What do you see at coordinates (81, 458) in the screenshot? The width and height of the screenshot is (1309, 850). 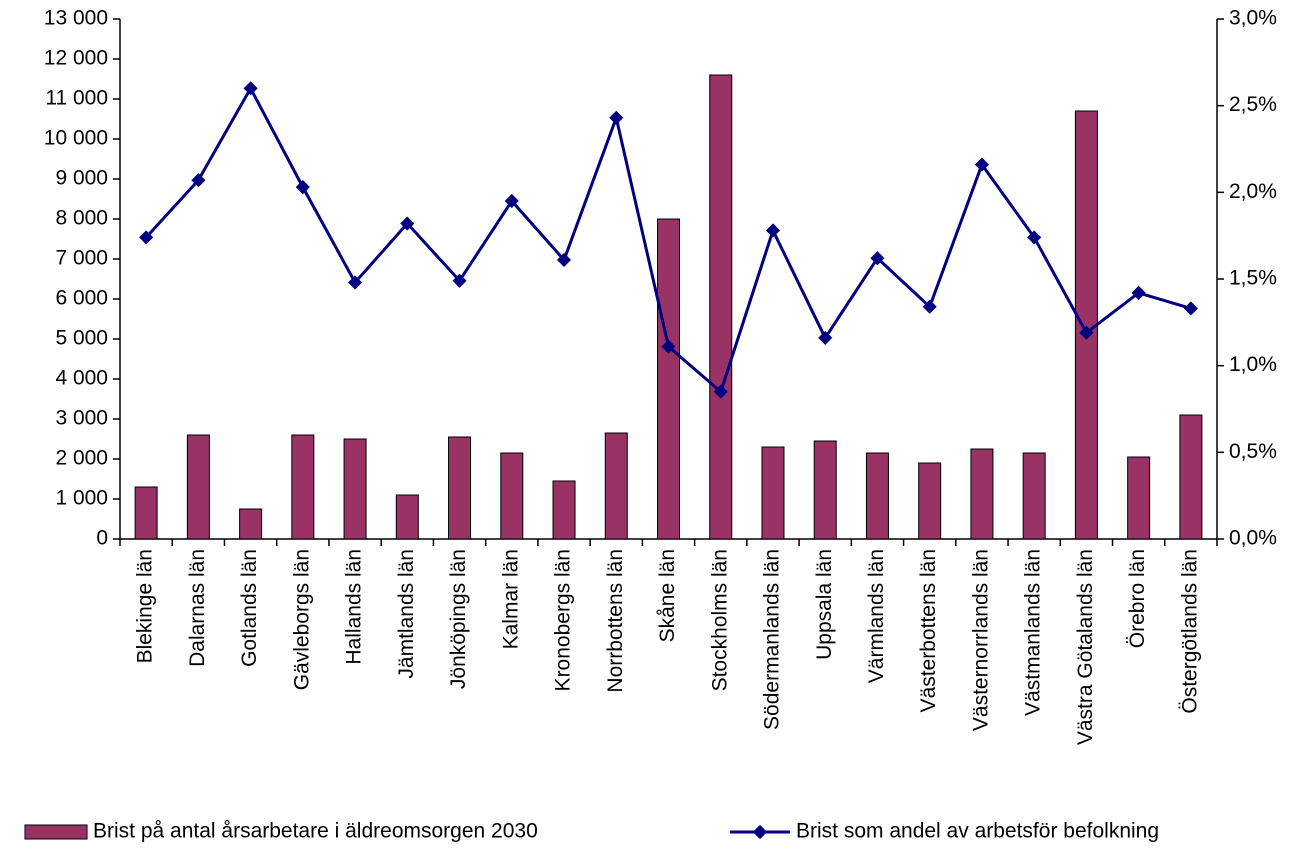 I see `y-tick-label: 2 000` at bounding box center [81, 458].